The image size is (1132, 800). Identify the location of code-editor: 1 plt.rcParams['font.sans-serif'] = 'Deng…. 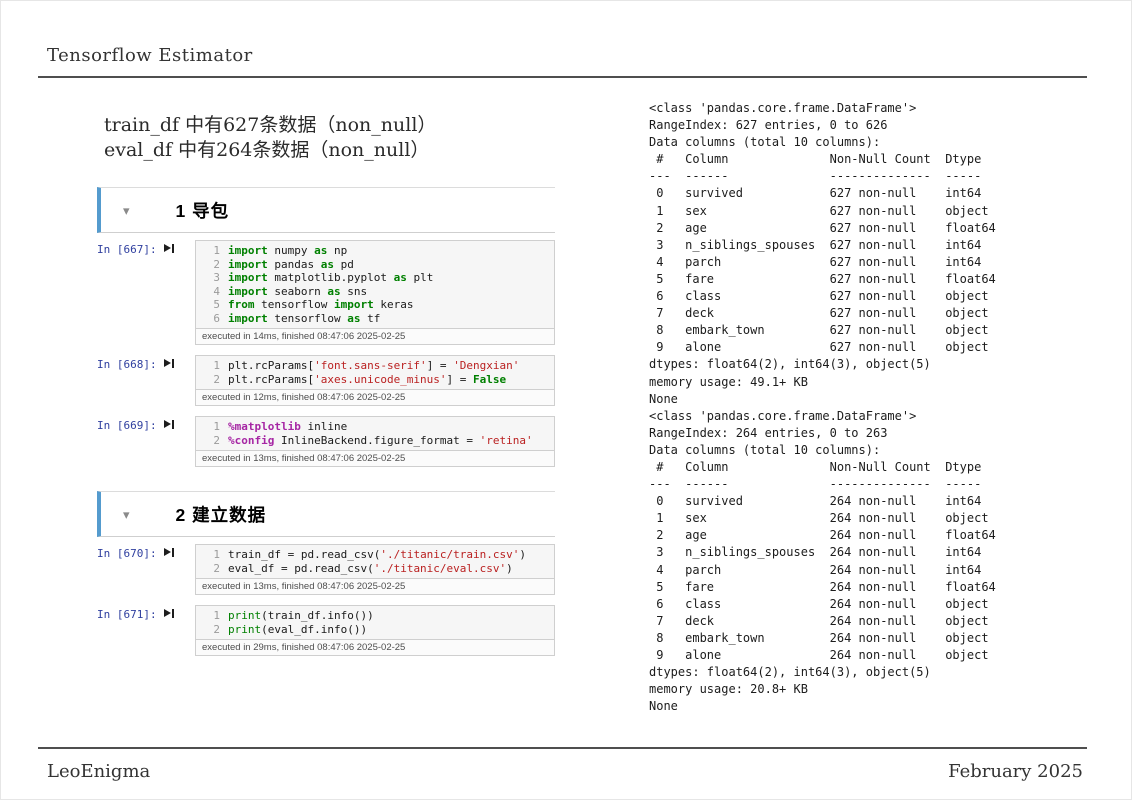
(375, 372).